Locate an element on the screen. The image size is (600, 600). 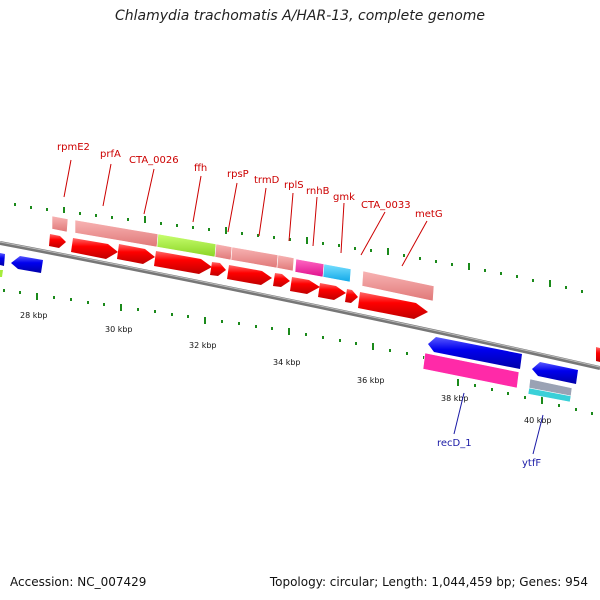
gene-ytfF is located at coordinates (549, 395).